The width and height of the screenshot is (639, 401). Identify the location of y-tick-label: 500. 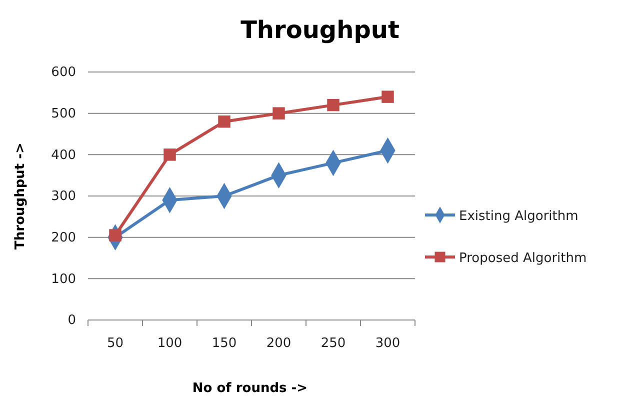
(63, 114).